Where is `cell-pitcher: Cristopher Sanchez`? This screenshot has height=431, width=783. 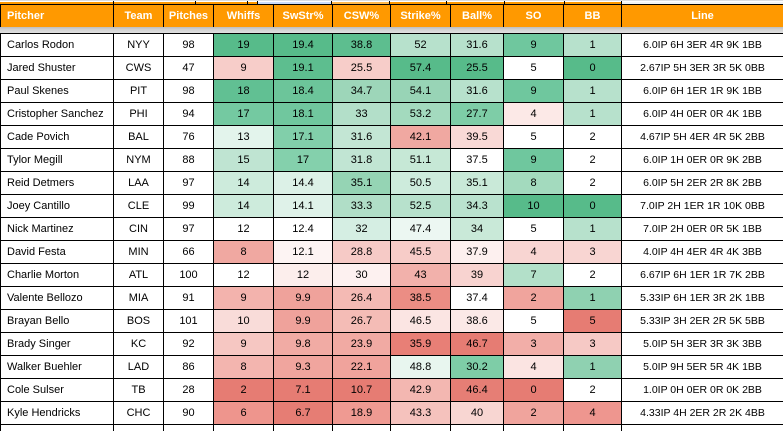
cell-pitcher: Cristopher Sanchez is located at coordinates (57, 114).